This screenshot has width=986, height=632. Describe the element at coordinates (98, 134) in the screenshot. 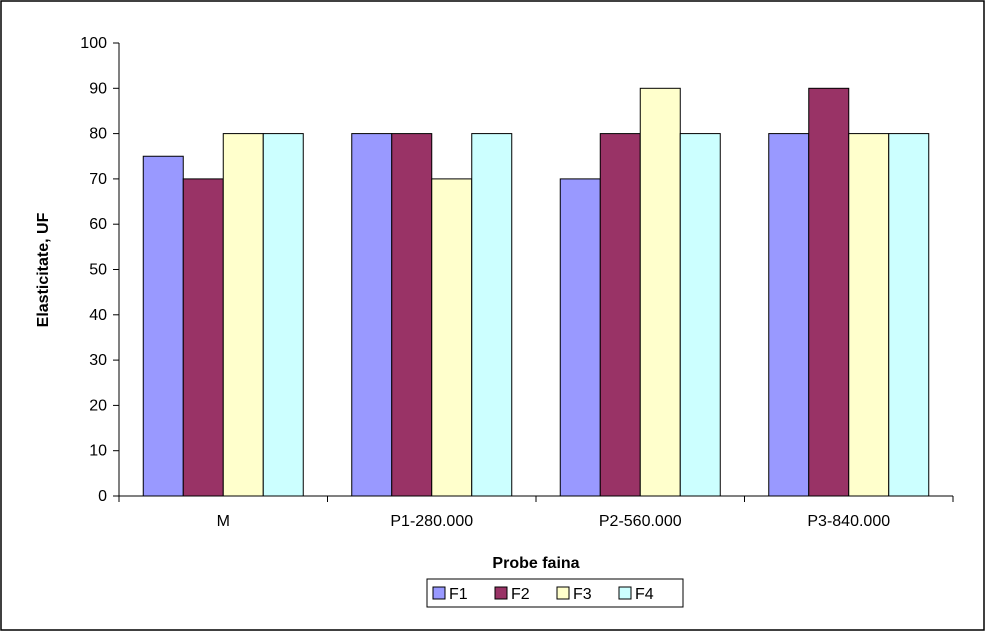

I see `y-tick-label: 80` at that location.